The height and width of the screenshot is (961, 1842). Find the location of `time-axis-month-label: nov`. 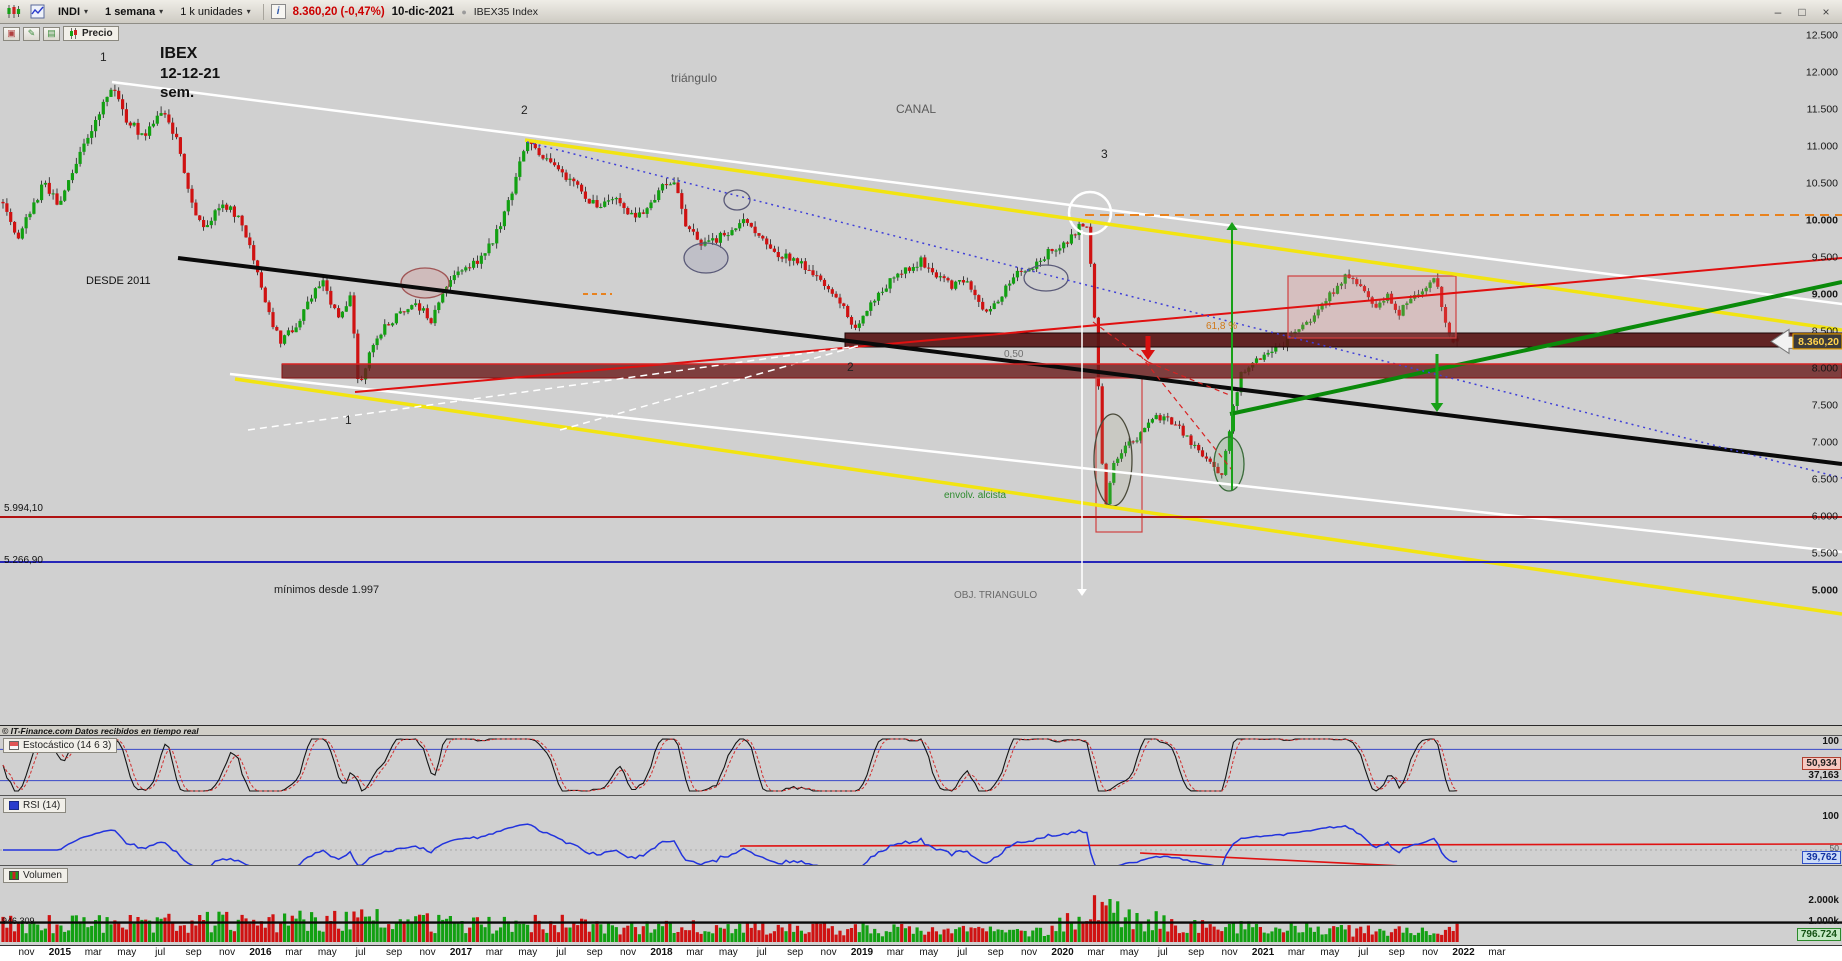

time-axis-month-label: nov is located at coordinates (628, 952).